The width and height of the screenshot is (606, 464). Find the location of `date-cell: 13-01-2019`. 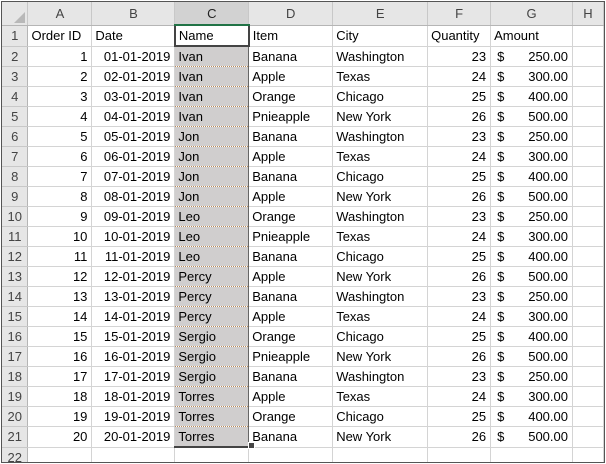

date-cell: 13-01-2019 is located at coordinates (133, 296).